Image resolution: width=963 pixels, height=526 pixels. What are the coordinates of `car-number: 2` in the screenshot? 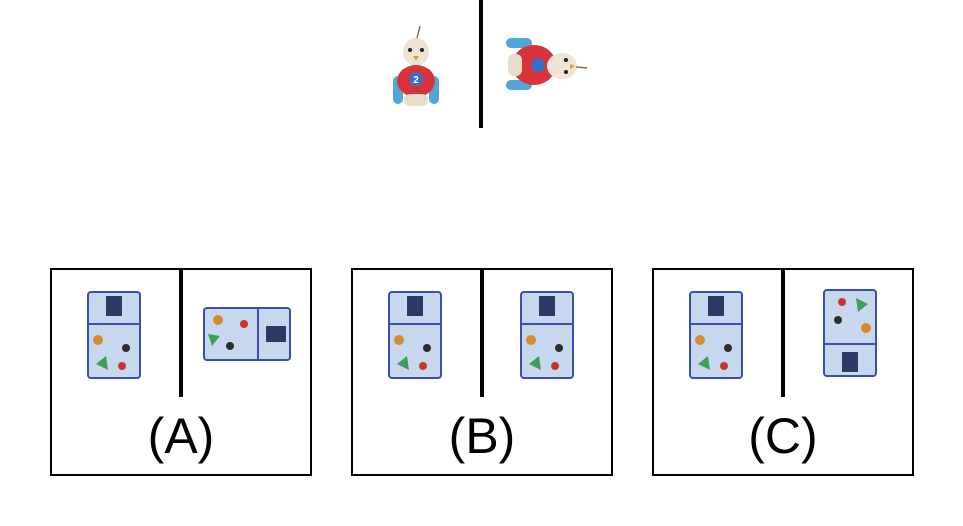 It's located at (416, 80).